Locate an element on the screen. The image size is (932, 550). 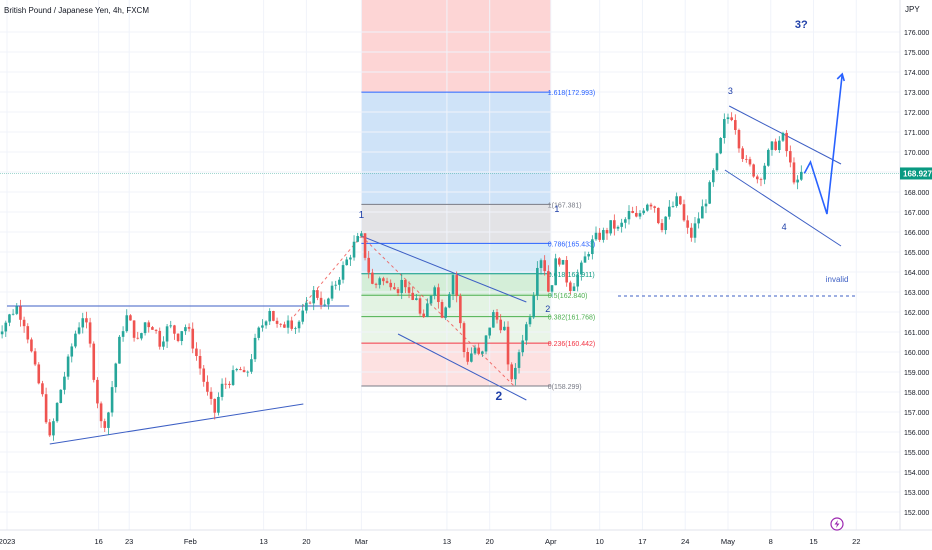
fib-level-label: 1(167.381) is located at coordinates (565, 205).